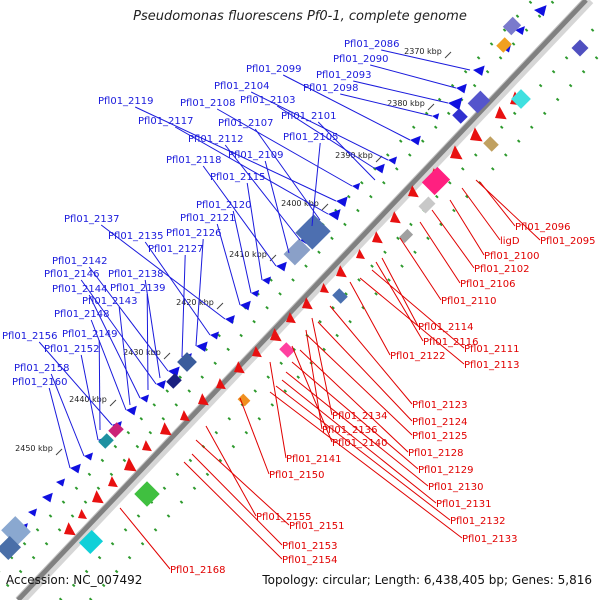  What do you see at coordinates (311, 137) in the screenshot?
I see `forward-gene-label: Pfl01_2105` at bounding box center [311, 137].